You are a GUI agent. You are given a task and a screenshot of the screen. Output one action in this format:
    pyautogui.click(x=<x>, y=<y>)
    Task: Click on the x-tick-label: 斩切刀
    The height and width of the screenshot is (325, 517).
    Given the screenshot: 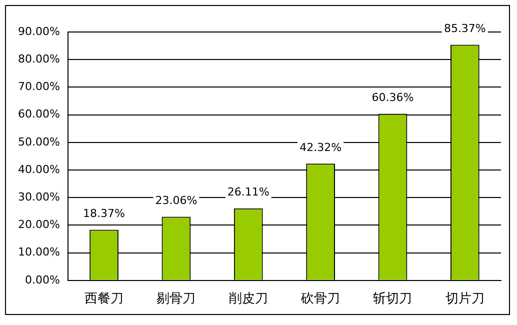 What is the action you would take?
    pyautogui.click(x=392, y=299)
    